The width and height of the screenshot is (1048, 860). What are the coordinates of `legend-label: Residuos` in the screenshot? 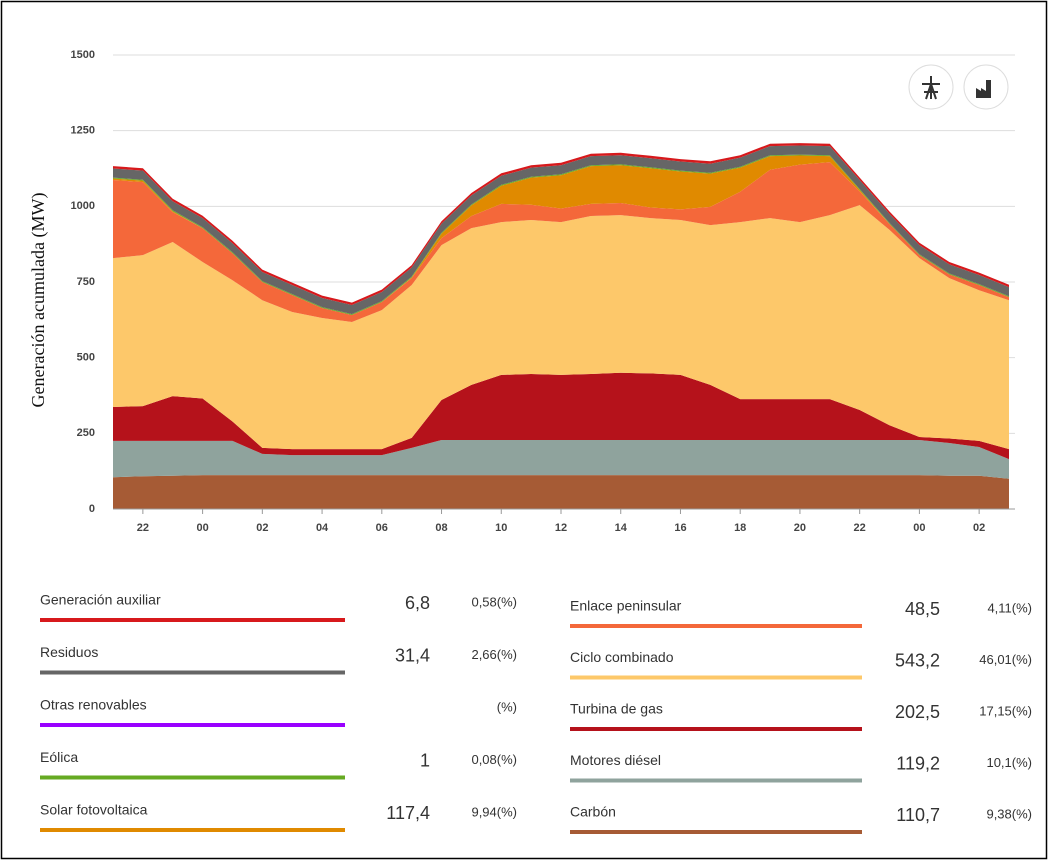 It's located at (69, 652).